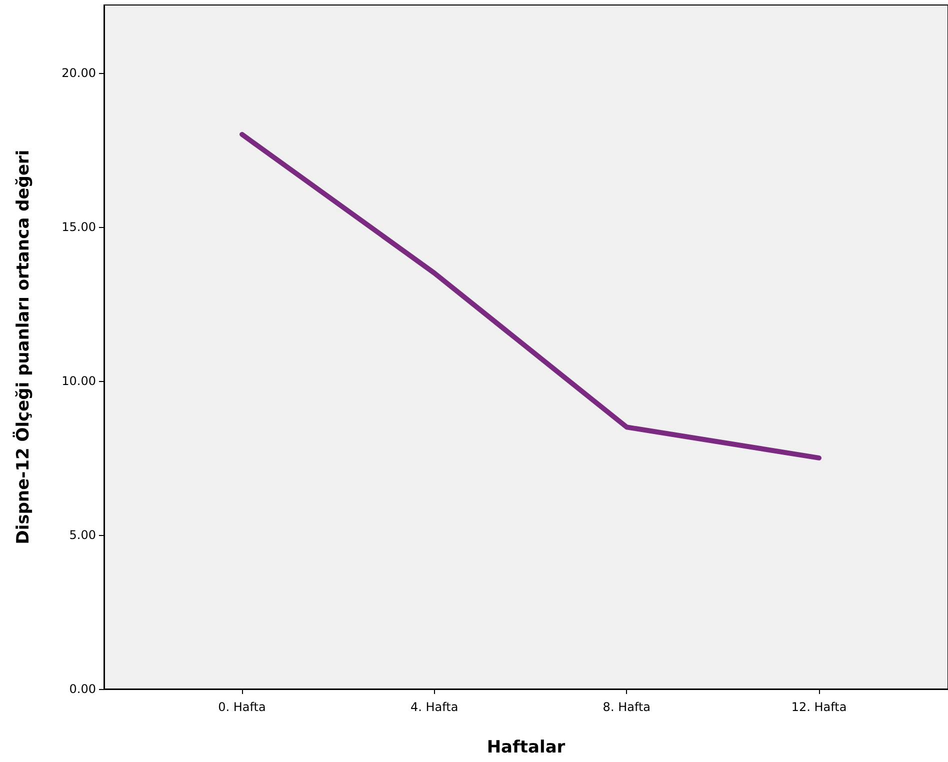  I want to click on y-tick-label: 0.00, so click(82, 689).